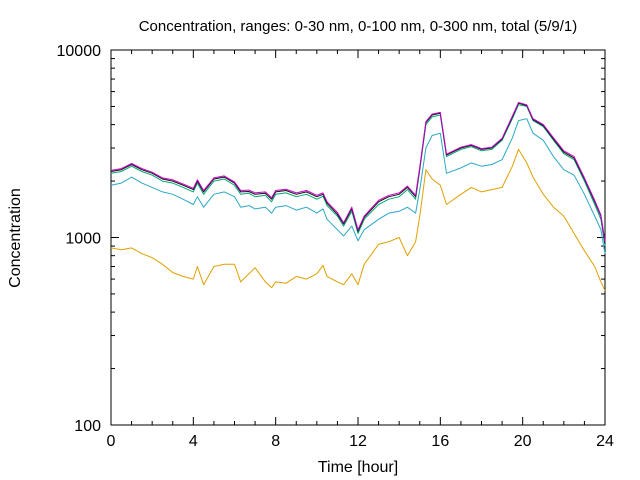  I want to click on x-tick-labels: 0 4 8 12 16 20 24, so click(360, 441).